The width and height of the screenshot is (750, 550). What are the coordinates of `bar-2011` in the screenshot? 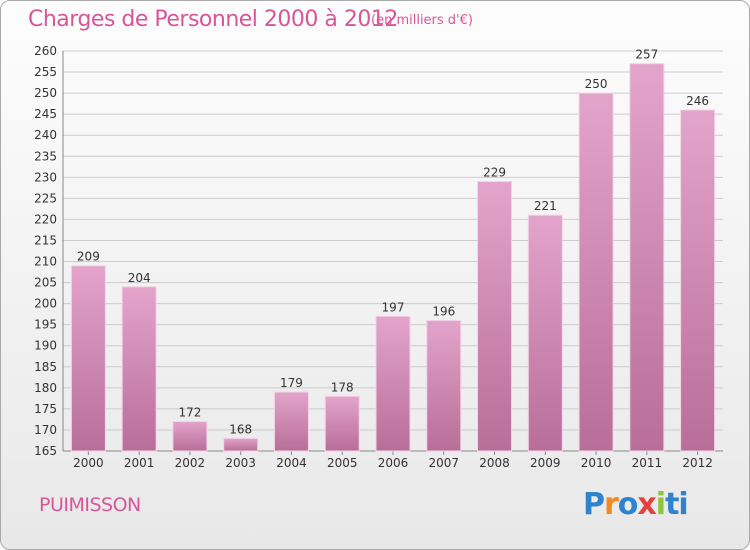 It's located at (647, 257).